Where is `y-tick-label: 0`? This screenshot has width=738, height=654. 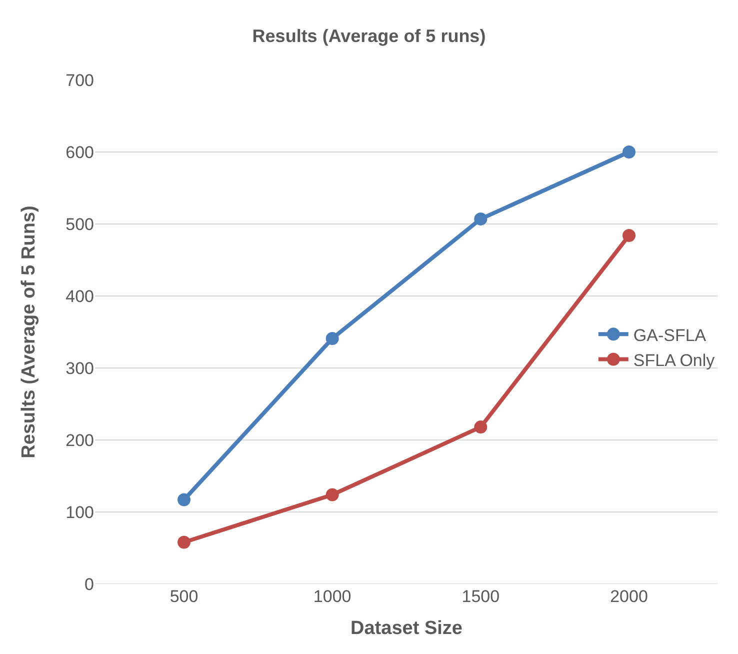 y-tick-label: 0 is located at coordinates (89, 584).